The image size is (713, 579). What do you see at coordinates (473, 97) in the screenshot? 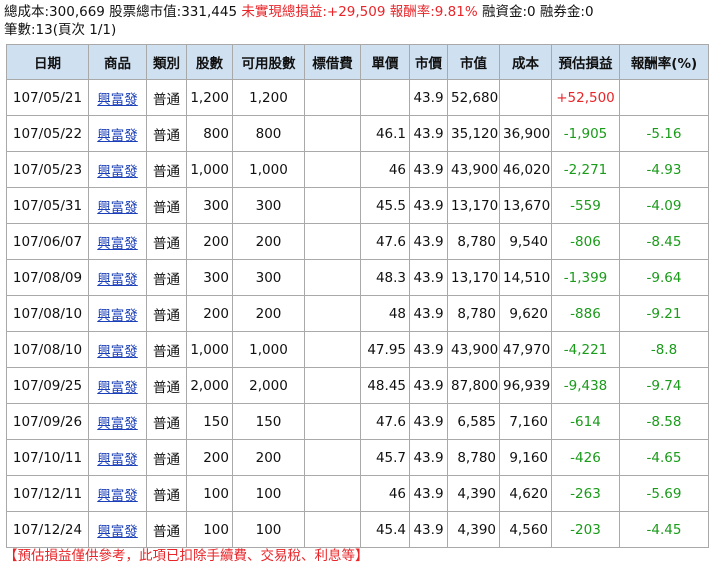
I see `cell-market-value: 52,680` at bounding box center [473, 97].